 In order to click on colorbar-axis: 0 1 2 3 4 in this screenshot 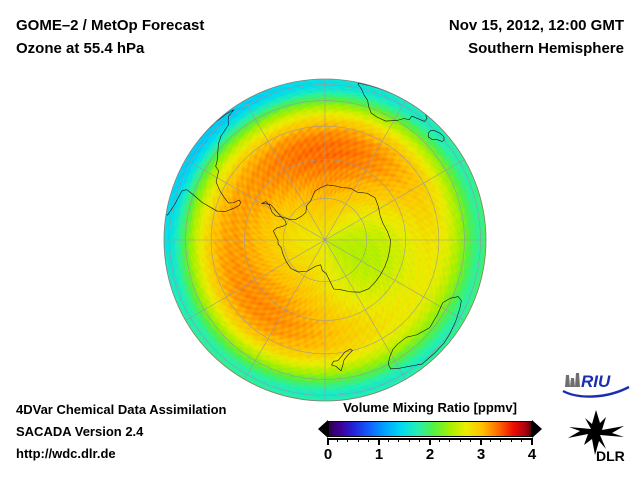, I will do `click(430, 450)`.